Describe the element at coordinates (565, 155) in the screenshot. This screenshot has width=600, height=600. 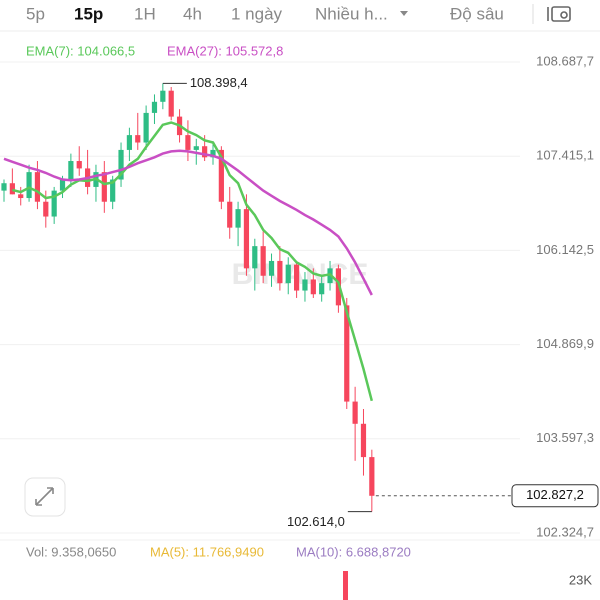
I see `y-tick-label: 107.415,1` at that location.